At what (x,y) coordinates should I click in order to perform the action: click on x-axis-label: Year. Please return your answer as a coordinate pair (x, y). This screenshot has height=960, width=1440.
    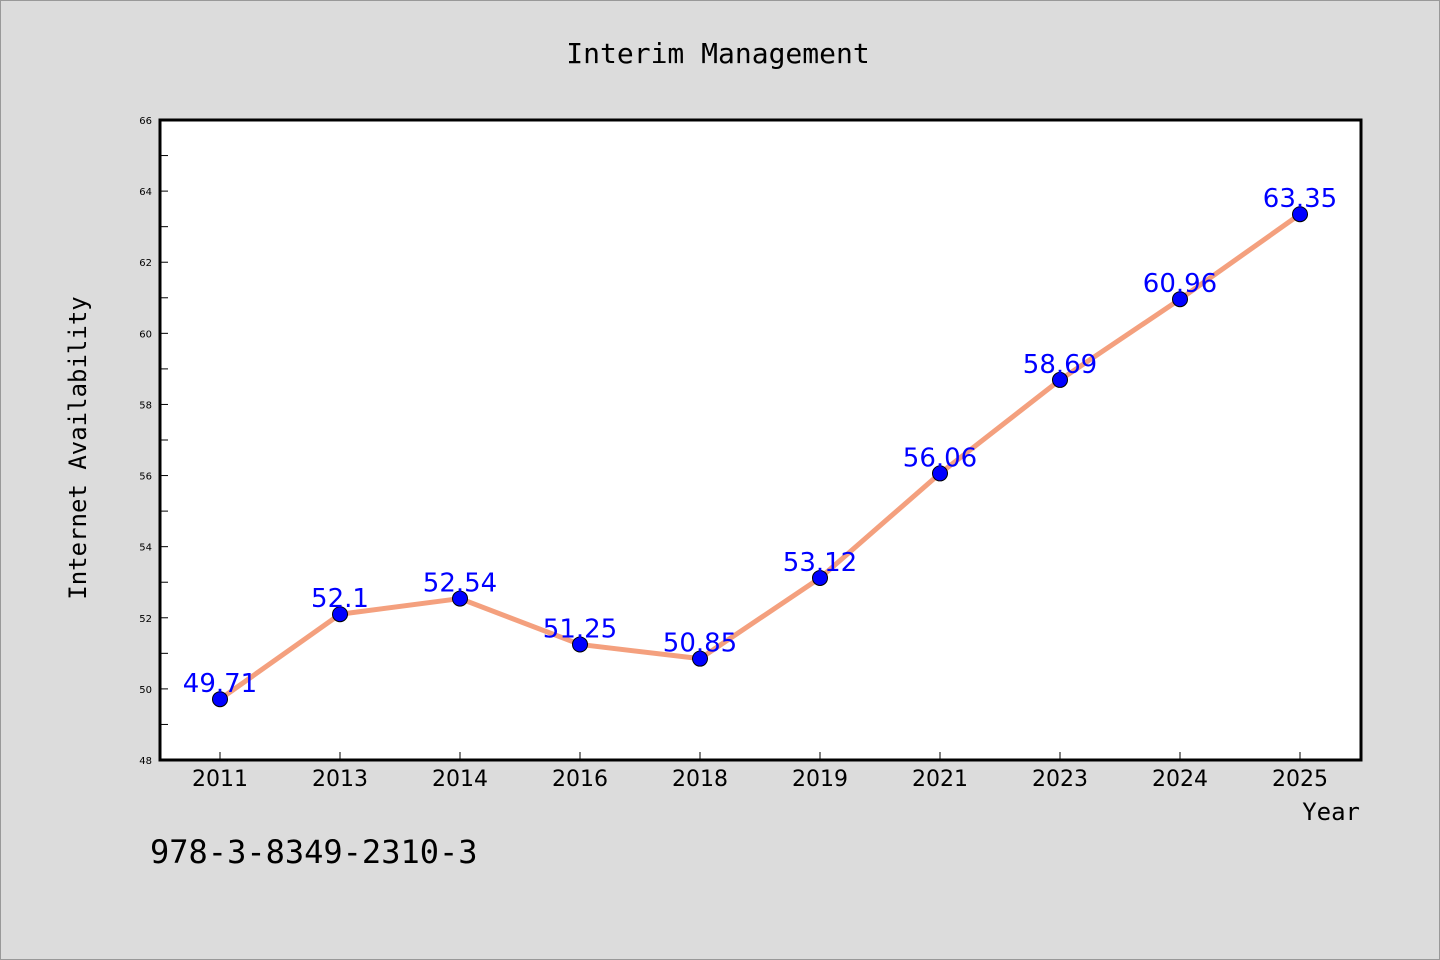
    Looking at the image, I should click on (1331, 812).